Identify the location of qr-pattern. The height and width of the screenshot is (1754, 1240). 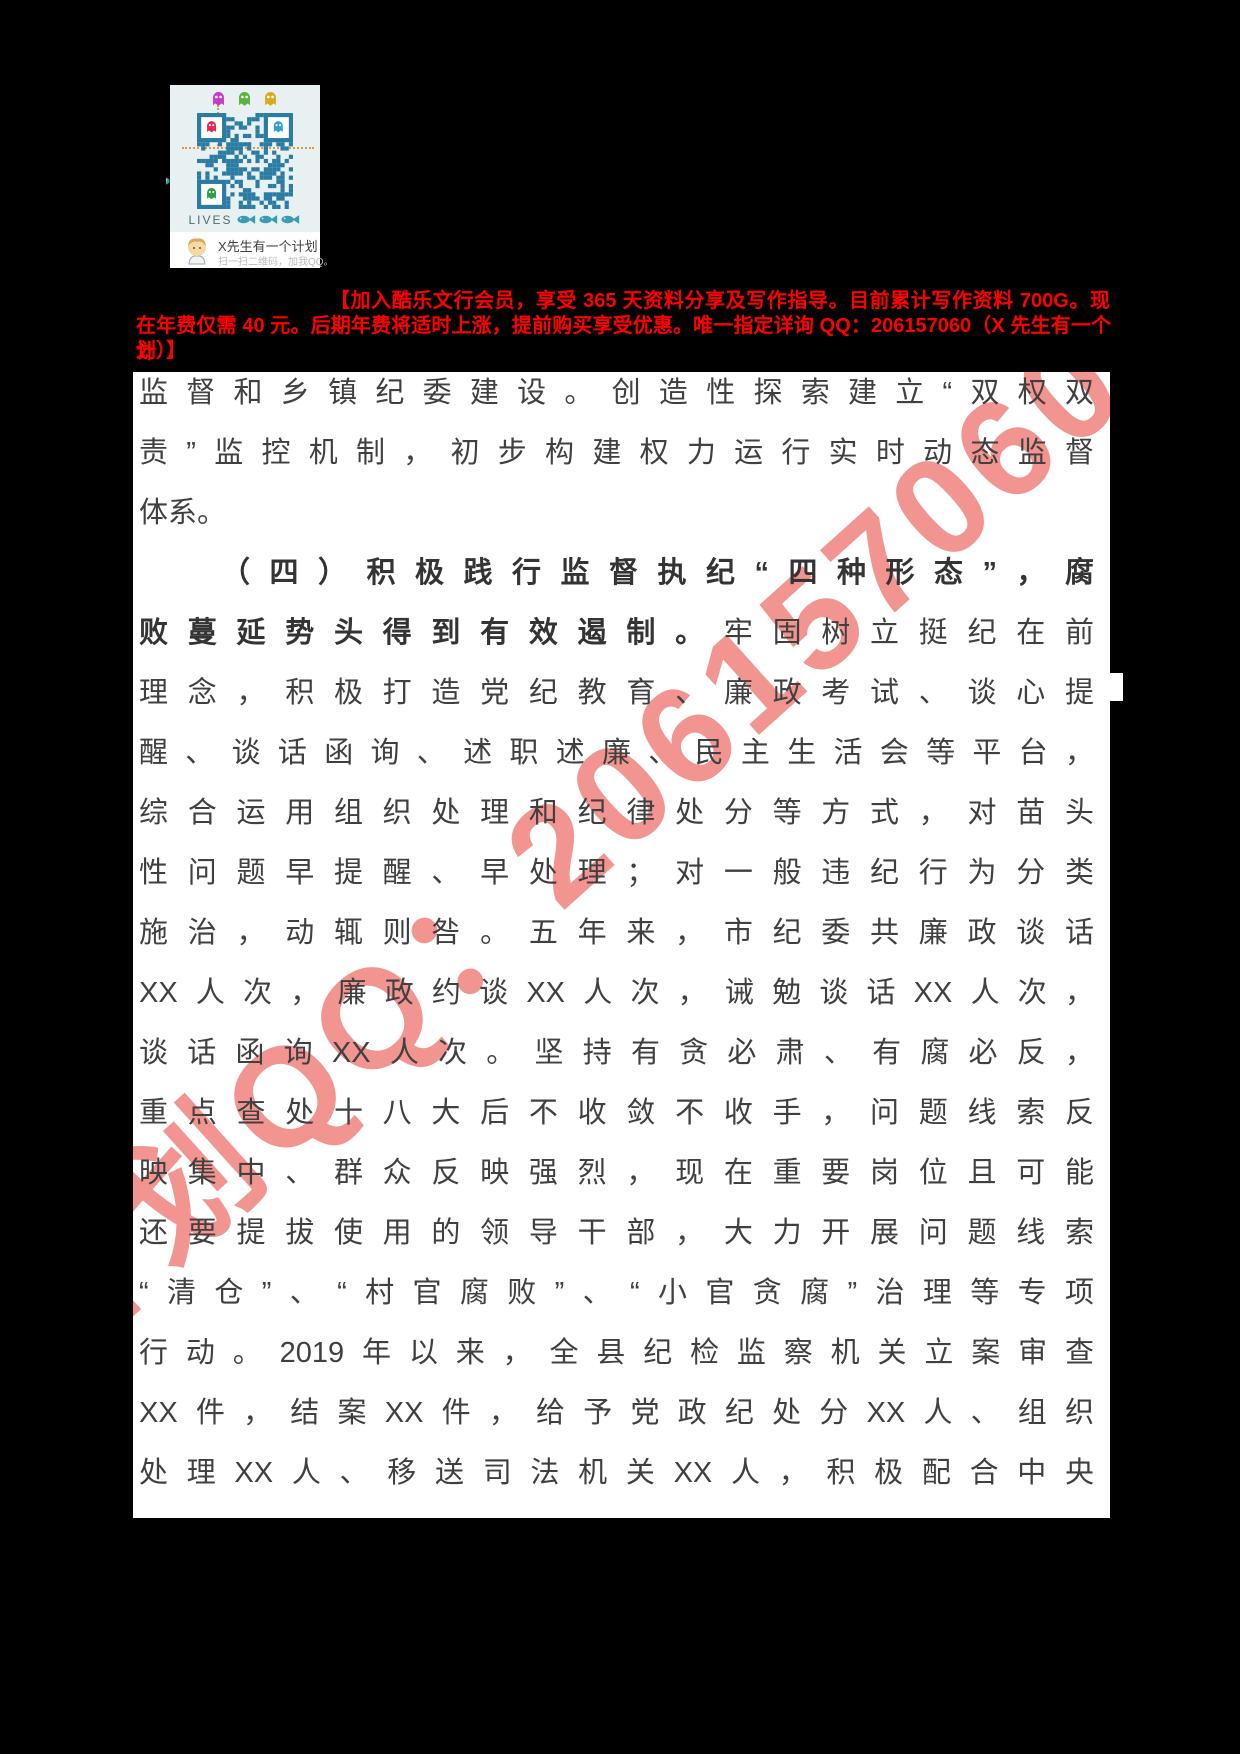
(245, 163).